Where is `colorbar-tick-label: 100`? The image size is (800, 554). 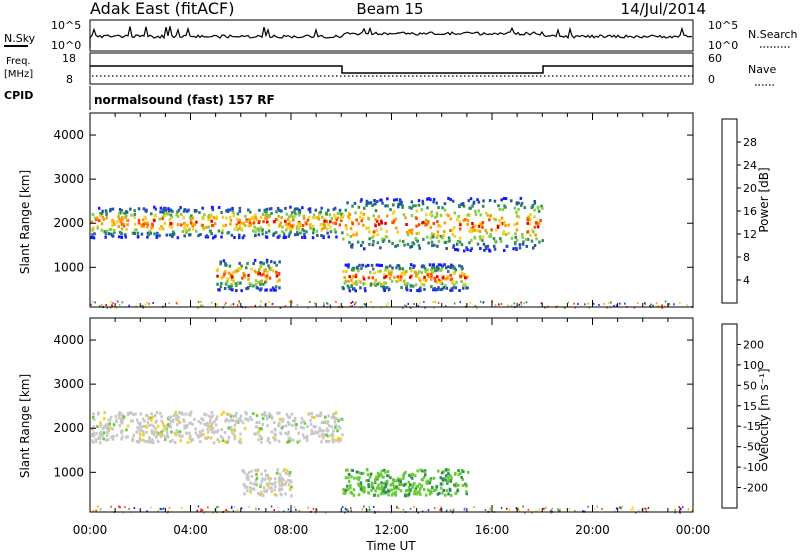
colorbar-tick-label: 100 is located at coordinates (753, 365).